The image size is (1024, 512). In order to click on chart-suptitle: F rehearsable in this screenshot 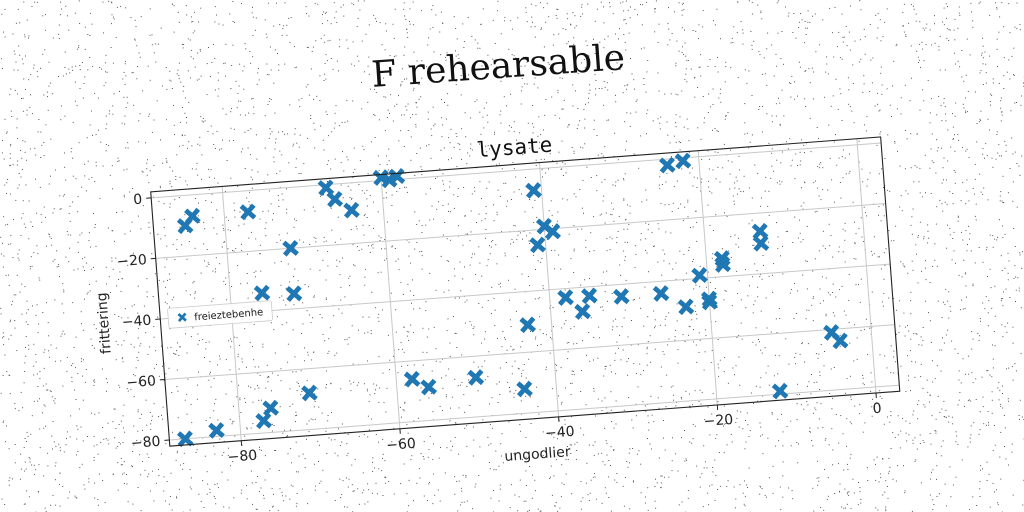, I will do `click(498, 66)`.